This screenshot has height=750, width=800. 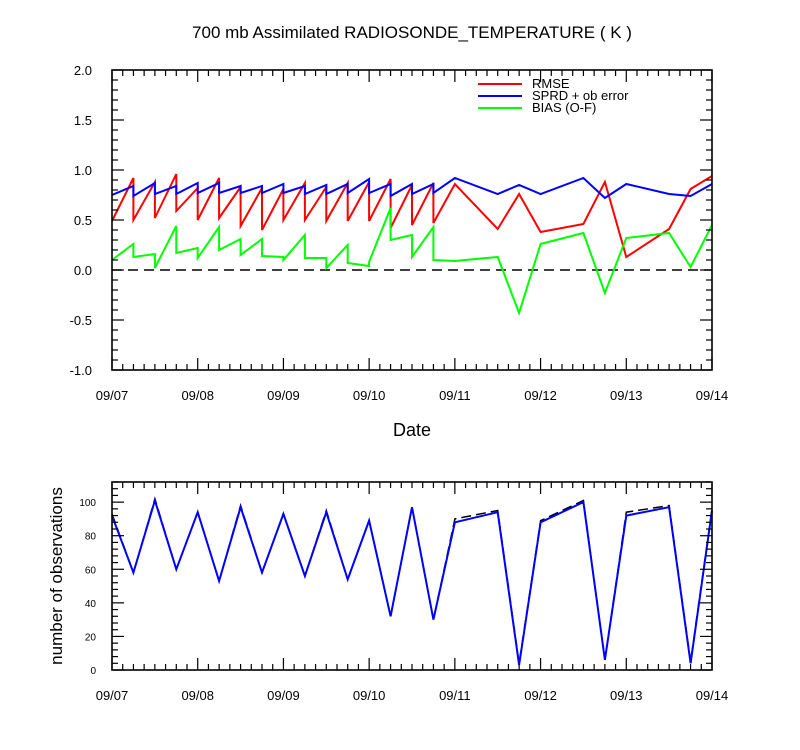 I want to click on chart-bottom-y-tick-labels: 0 20 40 60 80 100, so click(x=87, y=587).